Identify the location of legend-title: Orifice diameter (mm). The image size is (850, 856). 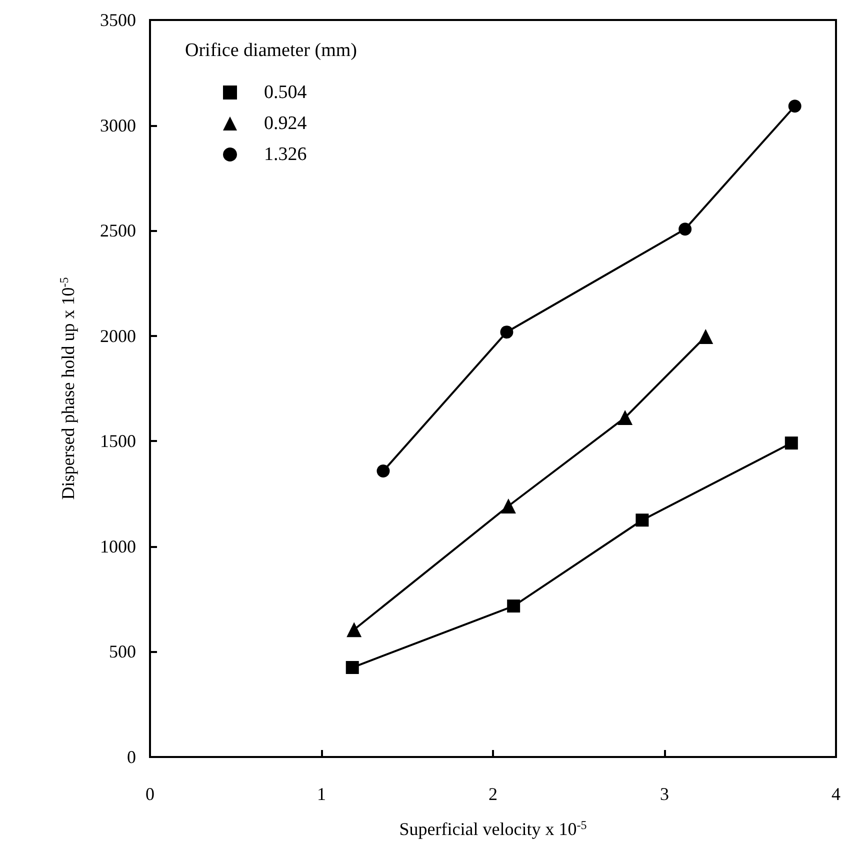
(271, 50).